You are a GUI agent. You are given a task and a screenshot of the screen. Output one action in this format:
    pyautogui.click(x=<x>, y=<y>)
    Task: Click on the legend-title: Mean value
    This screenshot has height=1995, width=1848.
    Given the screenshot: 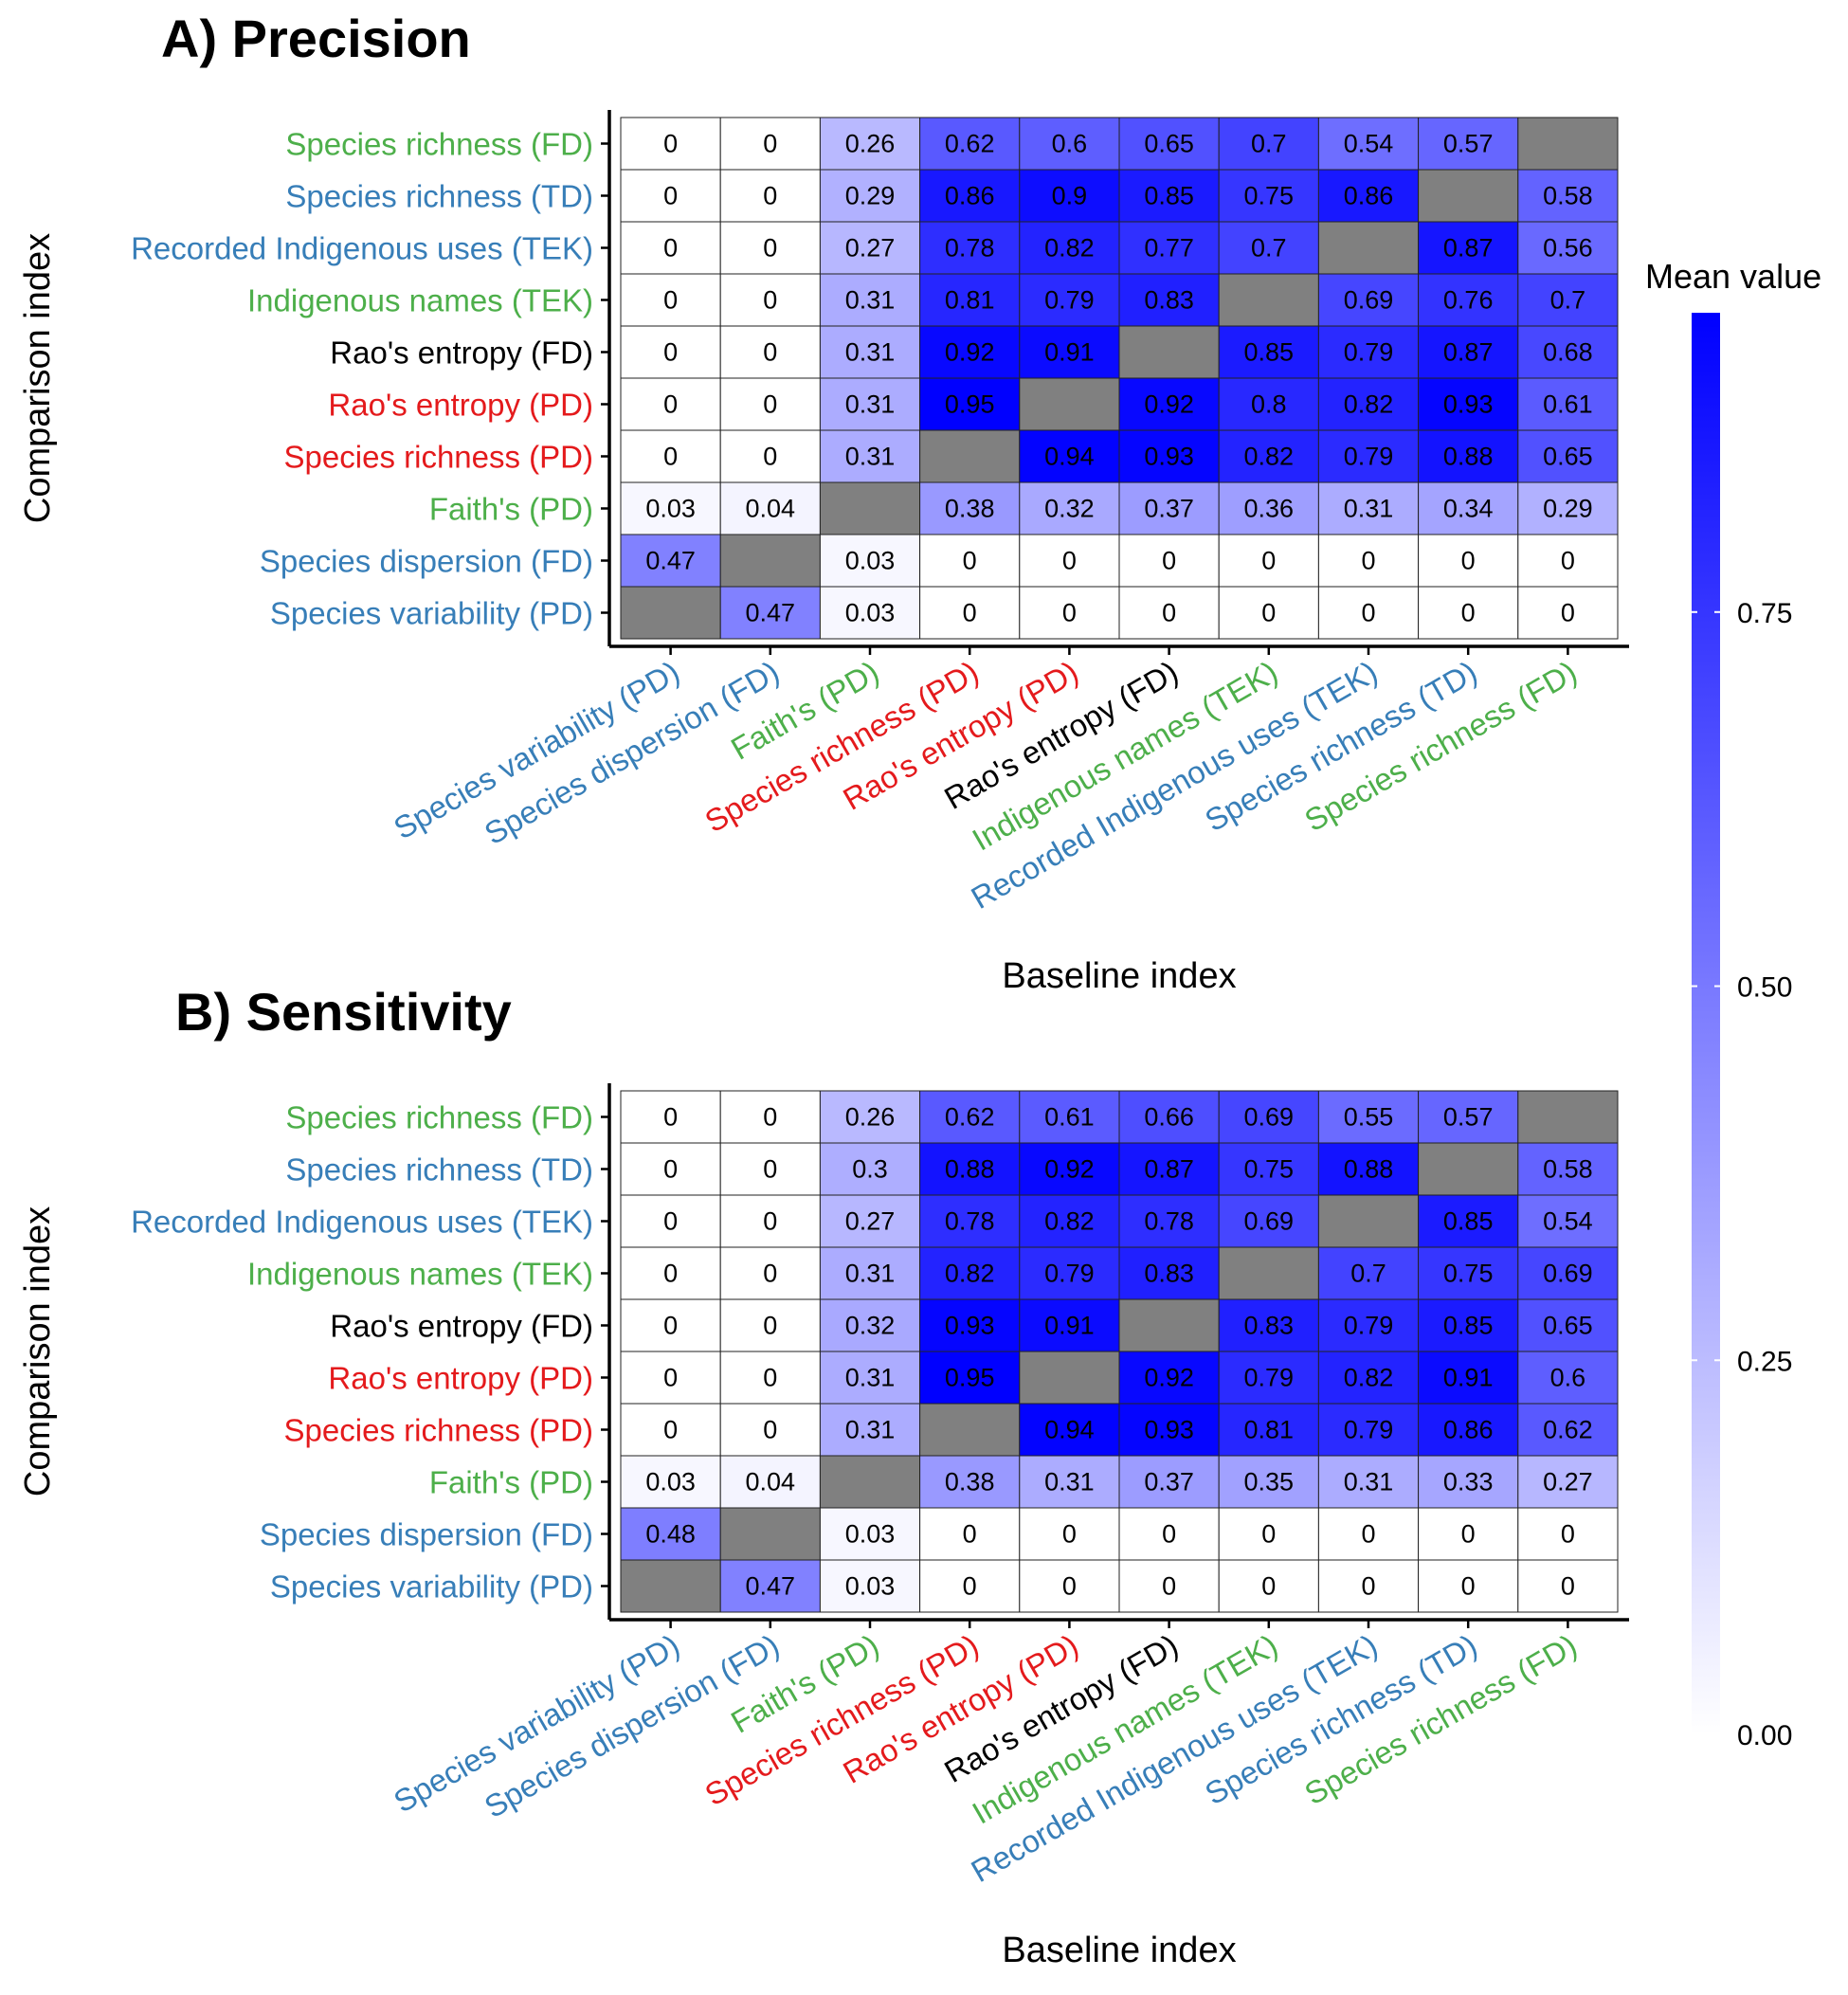 What is the action you would take?
    pyautogui.click(x=1733, y=276)
    